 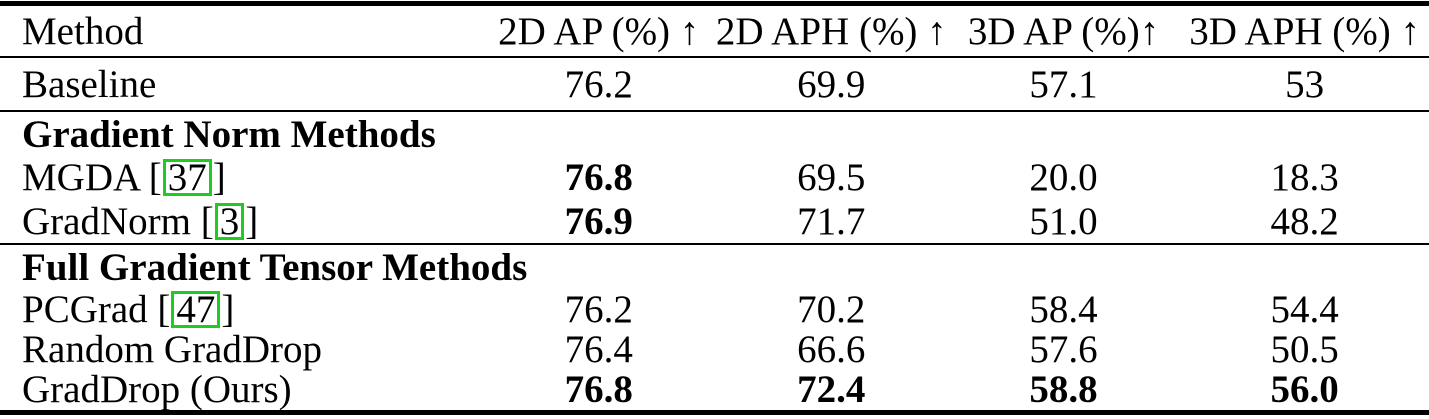 What do you see at coordinates (1063, 177) in the screenshot?
I see `cell-3d-ap: 20.0` at bounding box center [1063, 177].